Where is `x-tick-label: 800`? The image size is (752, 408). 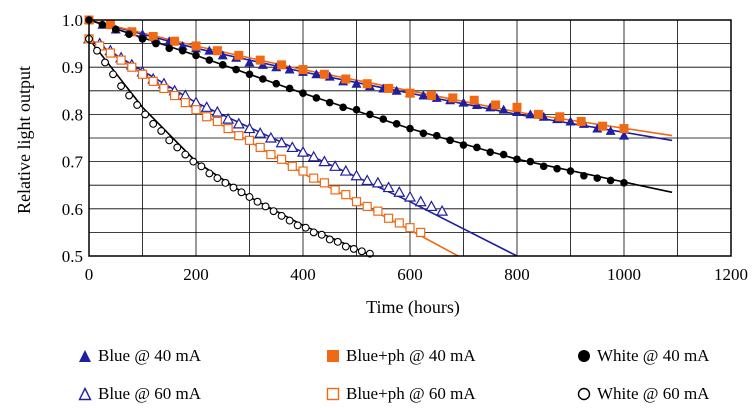 x-tick-label: 800 is located at coordinates (517, 274).